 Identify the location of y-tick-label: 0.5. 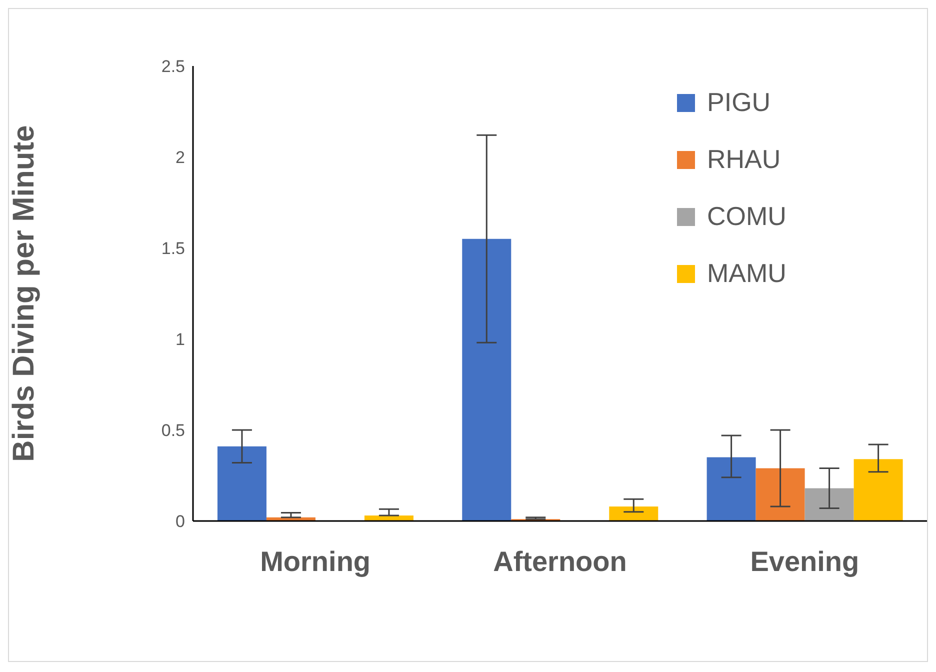
(173, 430).